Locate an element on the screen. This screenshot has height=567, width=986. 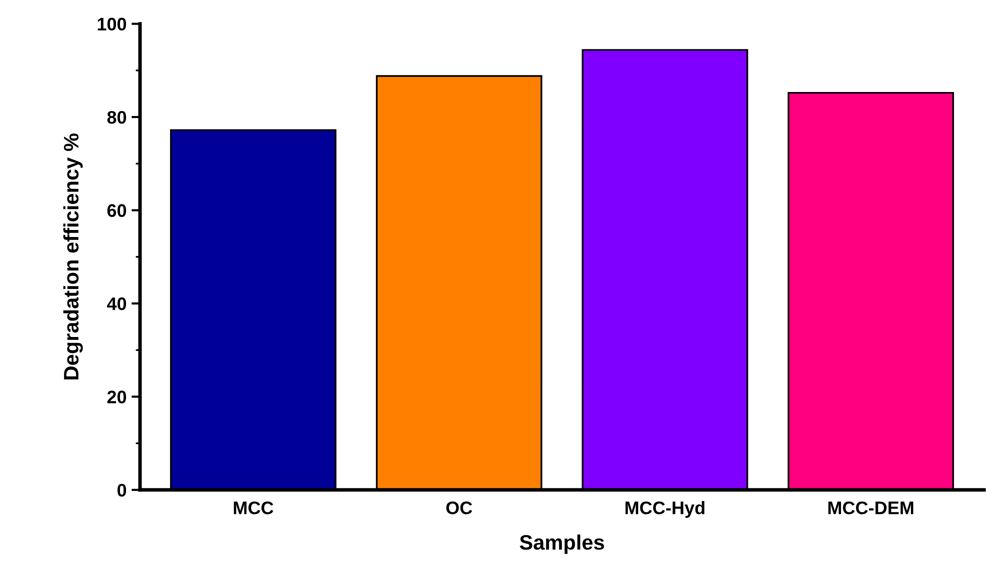
y-tick-label: 80 is located at coordinates (116, 117).